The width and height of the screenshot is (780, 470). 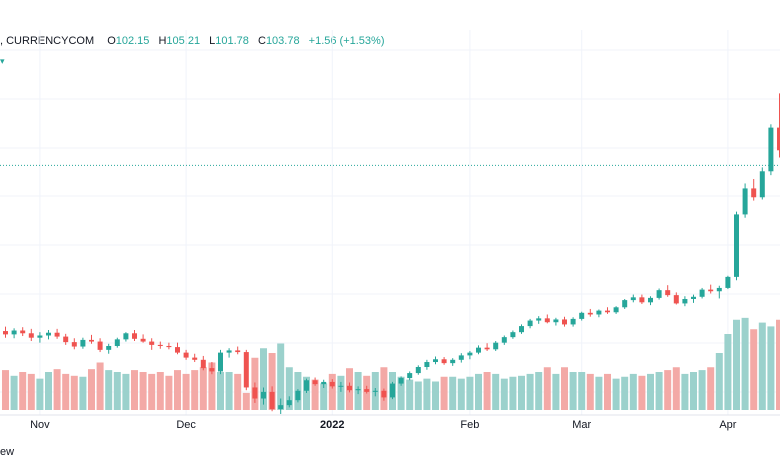 What do you see at coordinates (212, 41) in the screenshot?
I see `legend-low-label: L` at bounding box center [212, 41].